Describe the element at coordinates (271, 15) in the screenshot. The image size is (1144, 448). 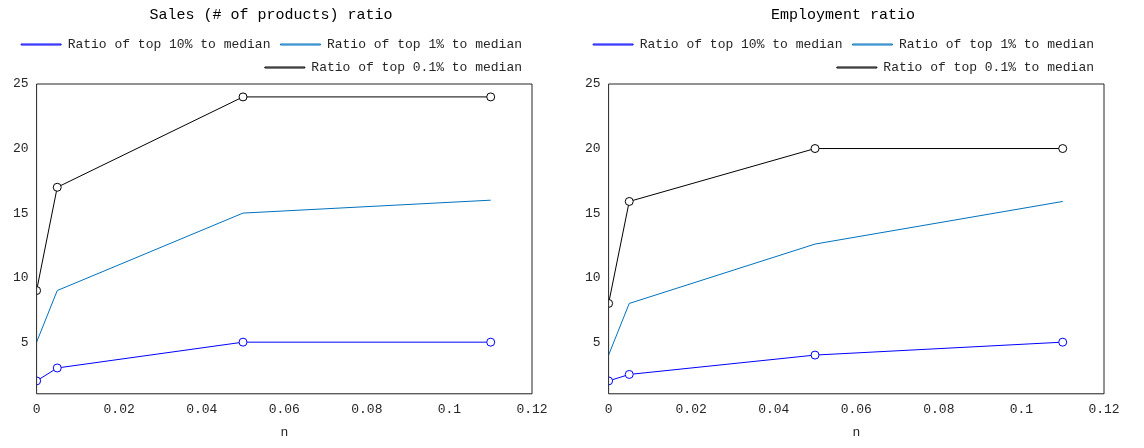
I see `chart-title: Sales (# of products) ratio` at that location.